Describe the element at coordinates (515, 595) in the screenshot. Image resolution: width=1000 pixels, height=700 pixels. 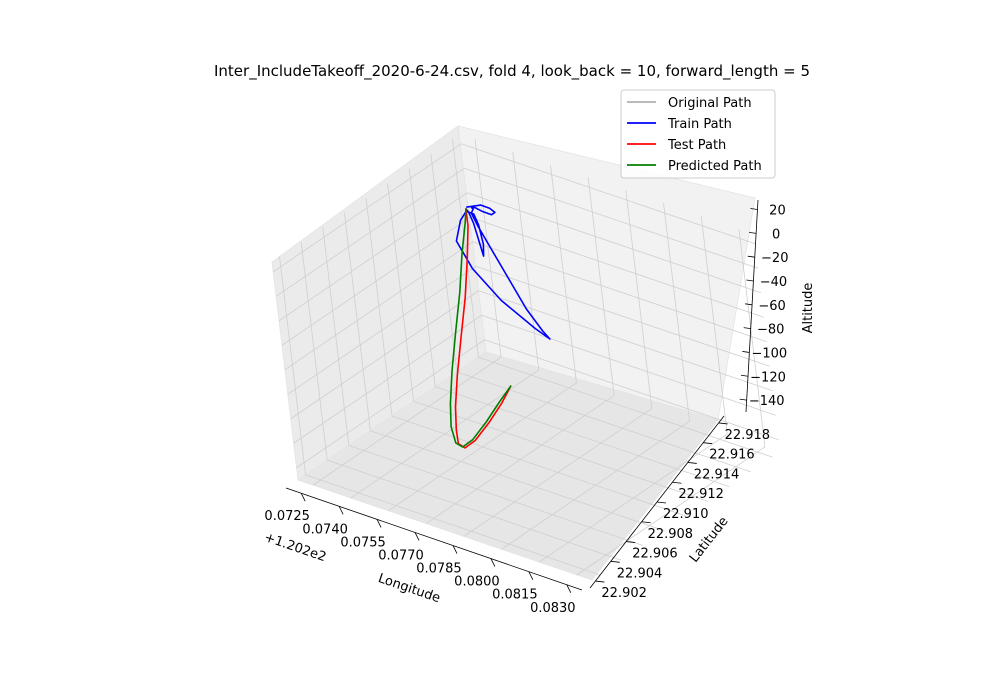
I see `x-tick-label: 0.0815` at that location.